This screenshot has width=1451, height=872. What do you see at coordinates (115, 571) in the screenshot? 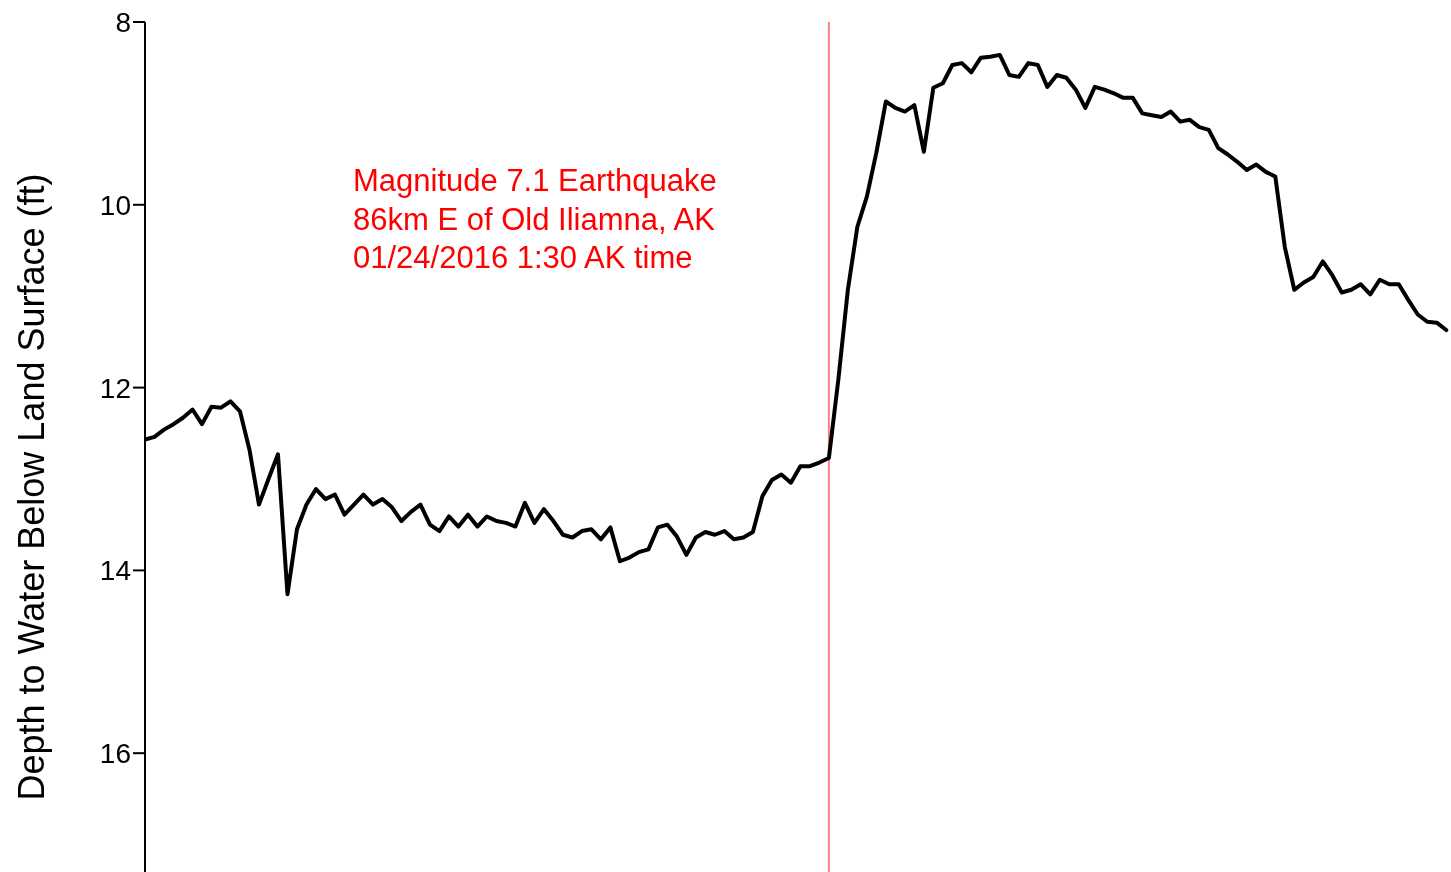
I see `y-tick-label: 14` at bounding box center [115, 571].